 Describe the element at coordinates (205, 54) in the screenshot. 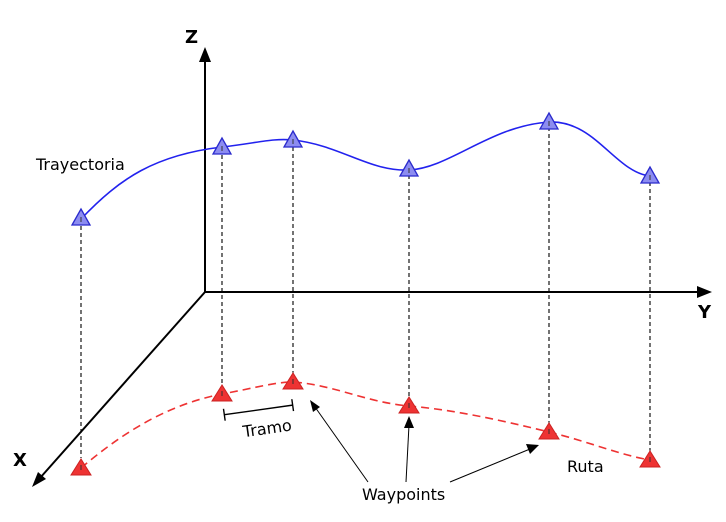

I see `z-axis-arrowhead` at that location.